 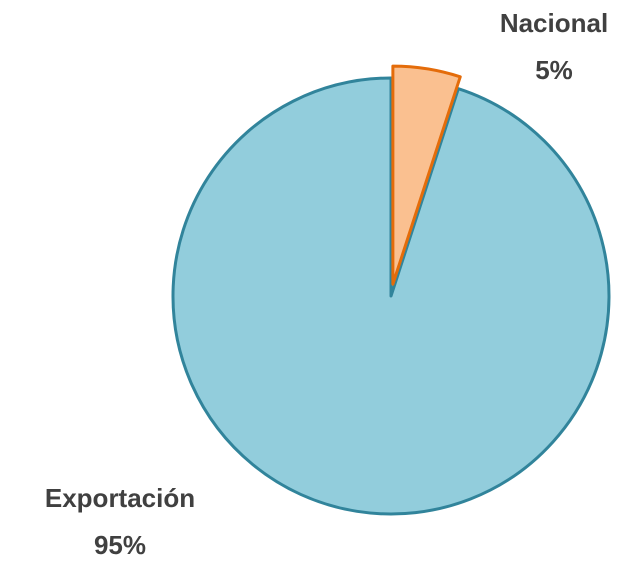 What do you see at coordinates (120, 545) in the screenshot?
I see `slice-value-label: 95%` at bounding box center [120, 545].